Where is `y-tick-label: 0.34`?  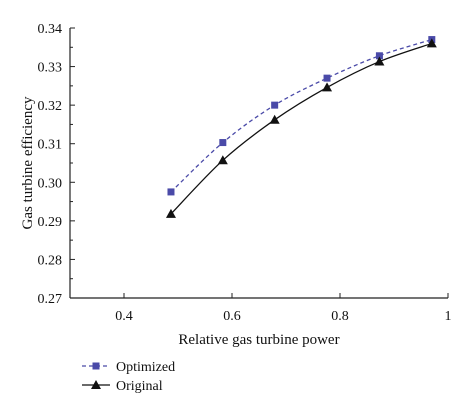 y-tick-label: 0.34 is located at coordinates (50, 29).